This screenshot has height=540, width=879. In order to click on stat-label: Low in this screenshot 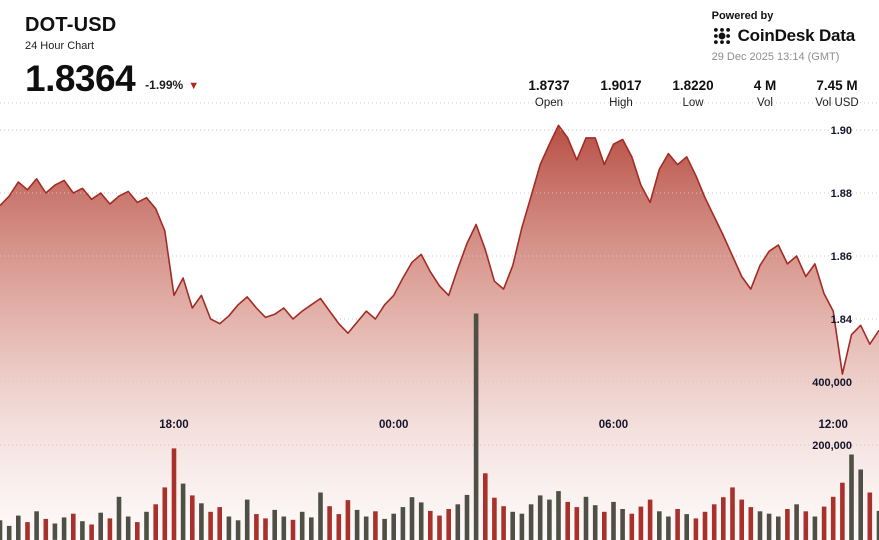, I will do `click(693, 103)`.